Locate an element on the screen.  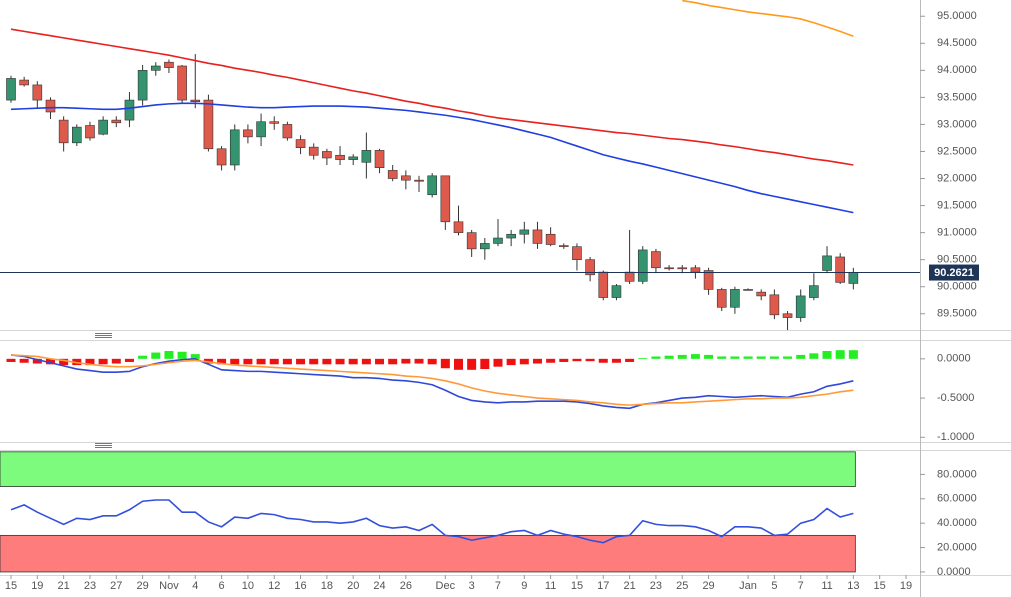
x-tick-label: Dec is located at coordinates (446, 586).